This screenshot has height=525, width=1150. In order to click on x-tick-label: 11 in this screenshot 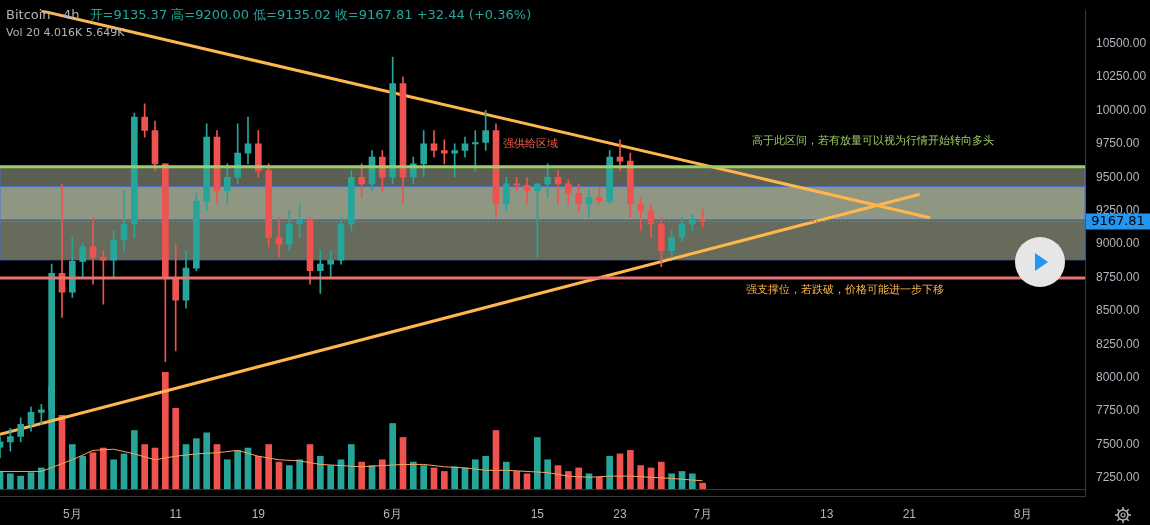, I will do `click(176, 514)`.